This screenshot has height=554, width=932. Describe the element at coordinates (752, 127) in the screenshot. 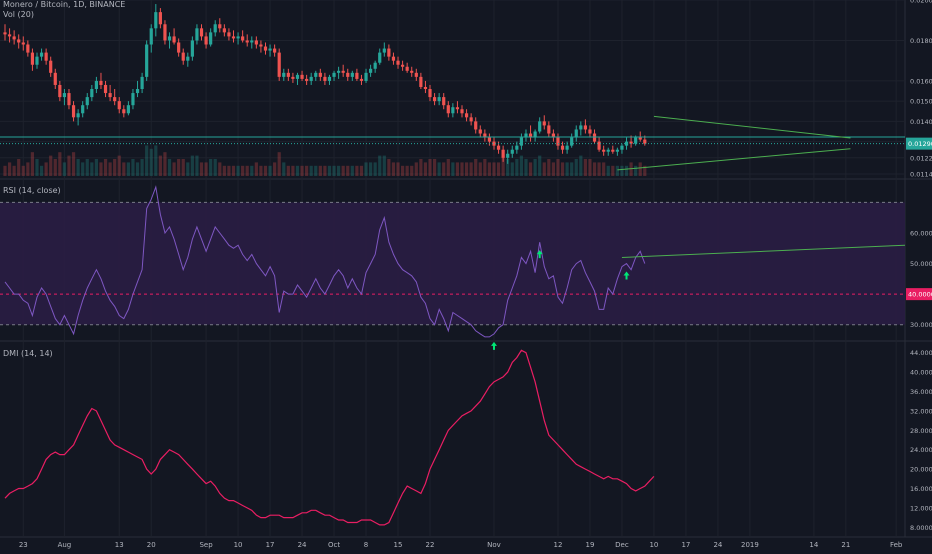

I see `upper-trendline` at that location.